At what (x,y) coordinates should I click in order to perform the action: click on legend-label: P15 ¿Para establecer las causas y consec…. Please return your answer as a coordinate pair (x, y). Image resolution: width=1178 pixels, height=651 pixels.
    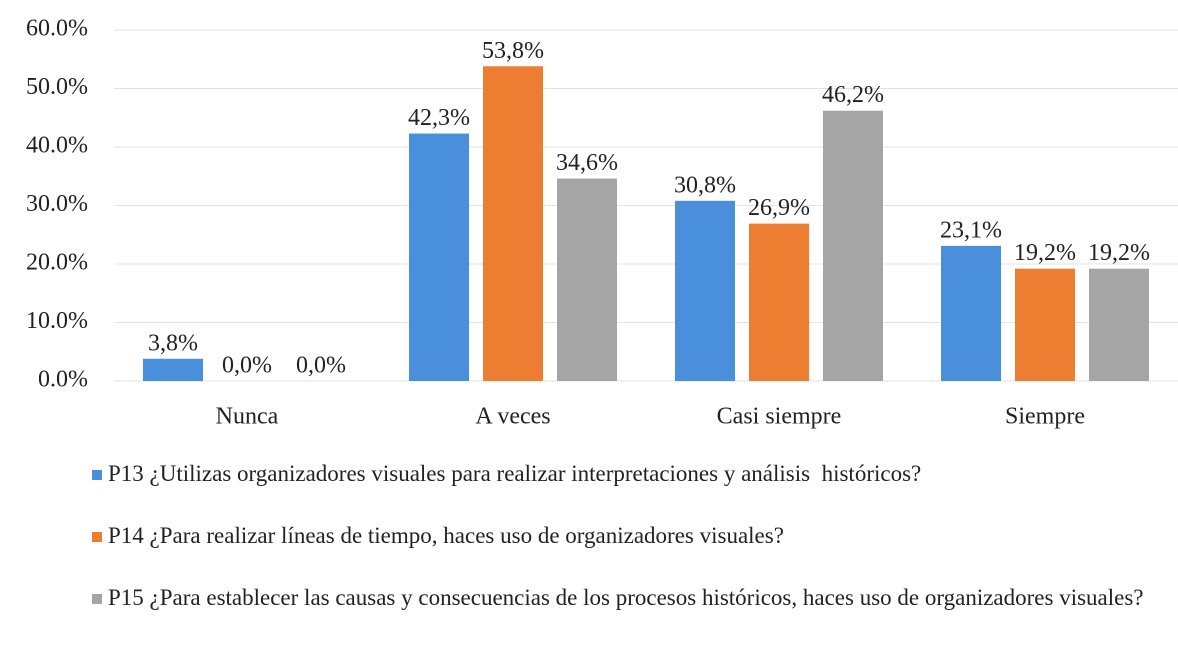
    Looking at the image, I should click on (626, 597).